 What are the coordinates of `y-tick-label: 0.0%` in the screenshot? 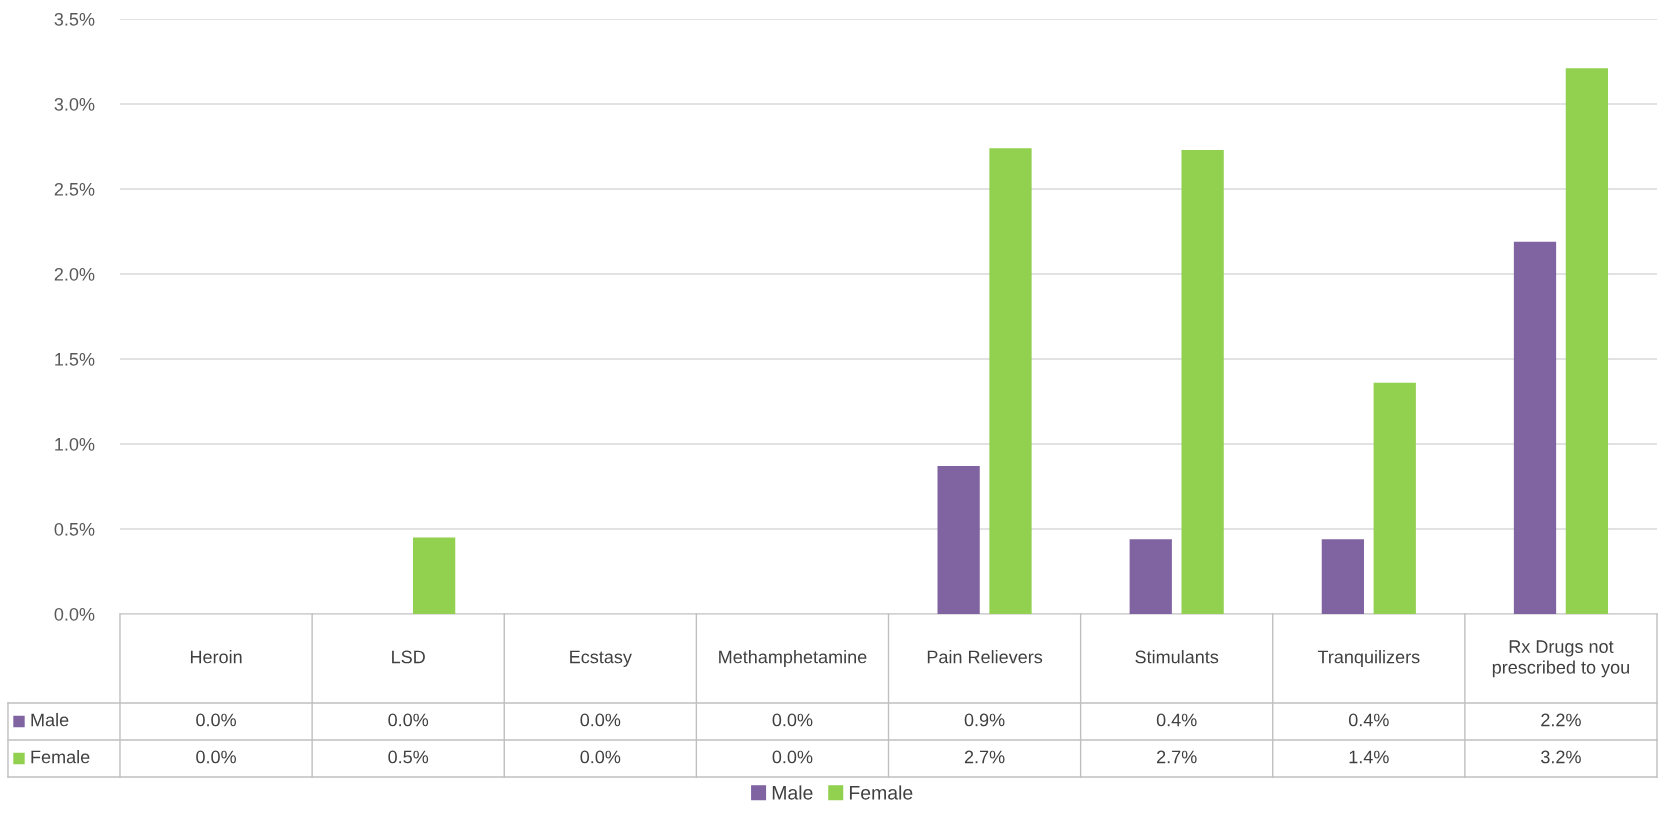 It's located at (74, 614).